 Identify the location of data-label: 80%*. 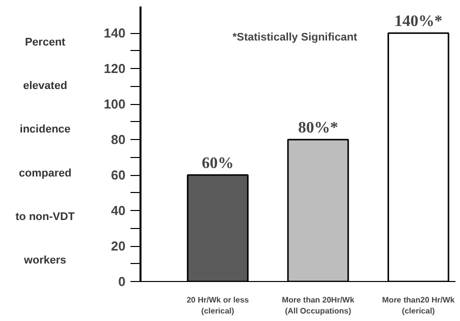
(318, 128).